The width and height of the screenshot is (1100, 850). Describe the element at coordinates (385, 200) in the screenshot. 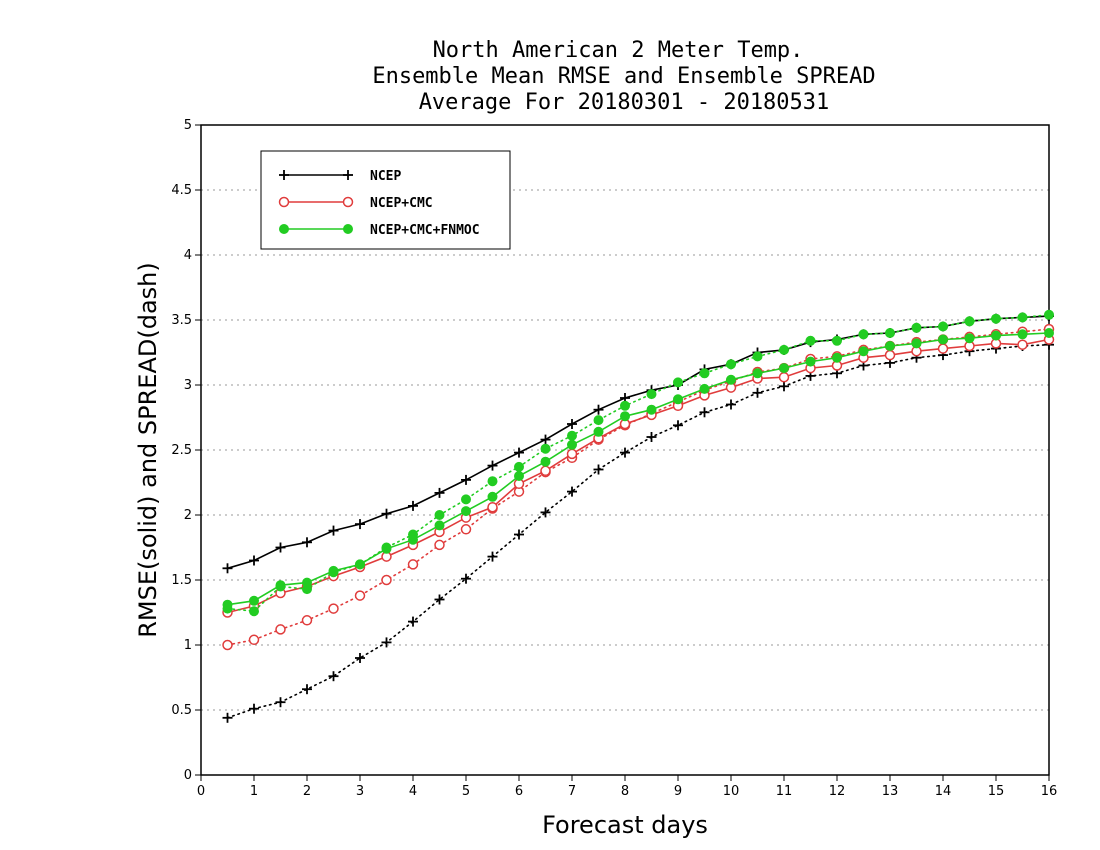

I see `legend-box` at that location.